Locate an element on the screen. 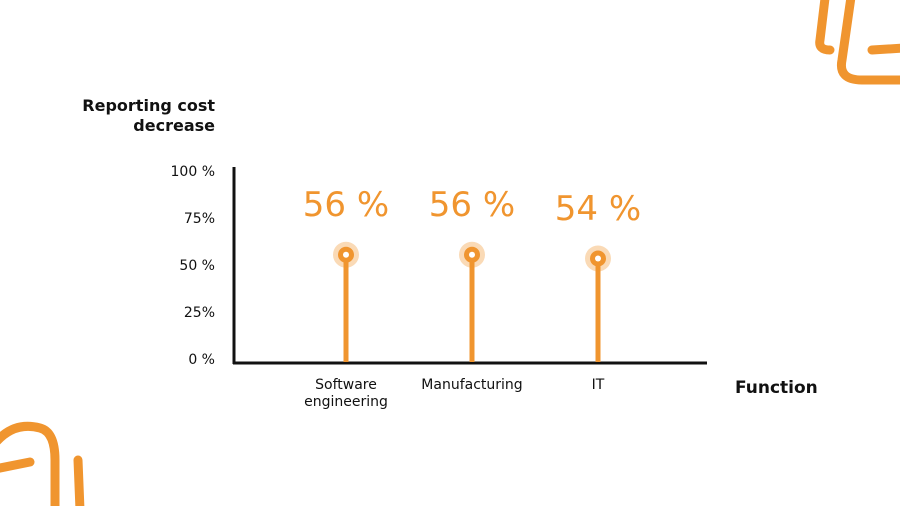 This screenshot has height=506, width=900. x-tick-label: Manufacturing is located at coordinates (472, 385).